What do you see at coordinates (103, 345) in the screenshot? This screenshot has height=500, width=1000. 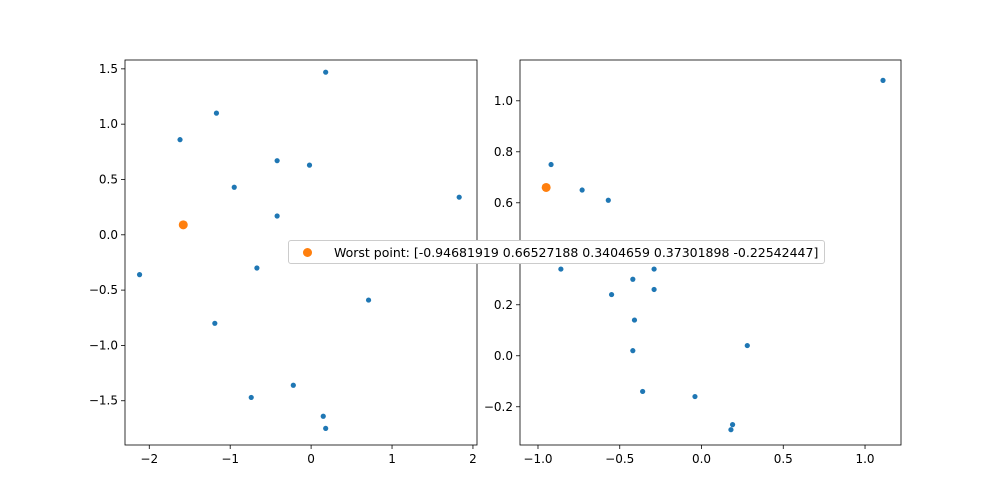 I see `y-tick-label: −1.0` at bounding box center [103, 345].